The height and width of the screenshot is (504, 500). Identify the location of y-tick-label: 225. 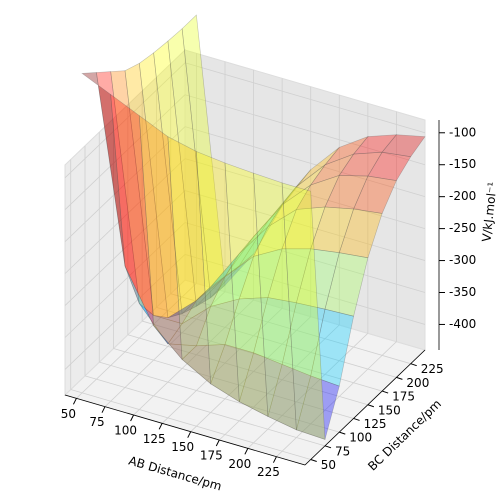
(432, 369).